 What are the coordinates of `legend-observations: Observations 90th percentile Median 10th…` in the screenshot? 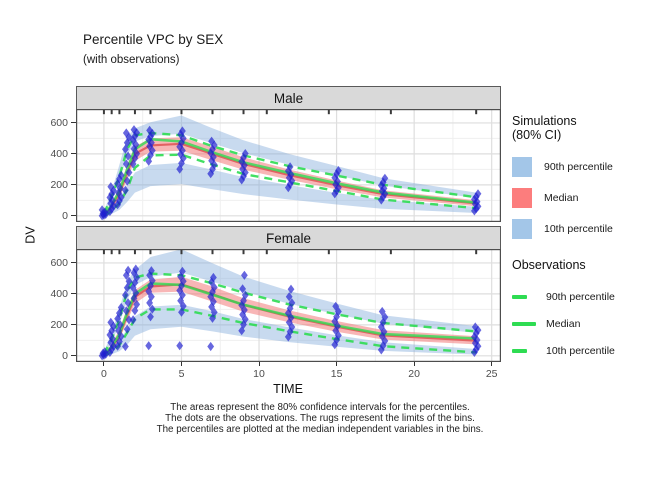 It's located at (591, 308).